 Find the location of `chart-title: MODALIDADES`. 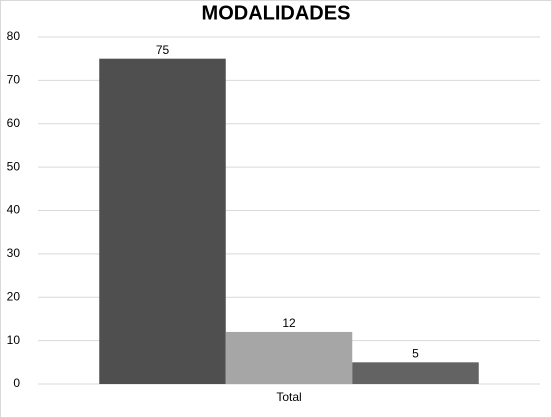

chart-title: MODALIDADES is located at coordinates (276, 13).